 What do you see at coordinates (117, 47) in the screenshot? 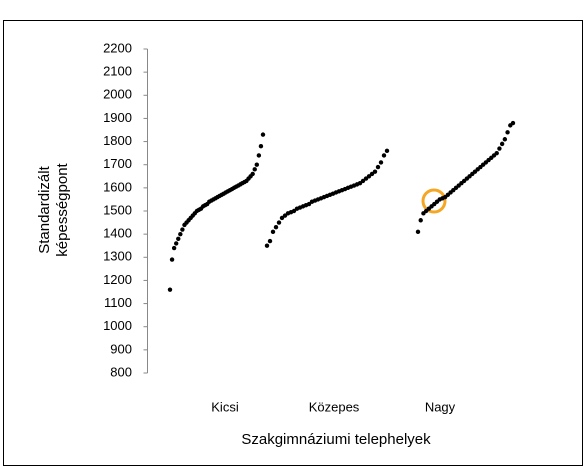
I see `y-tick-label: 2200` at bounding box center [117, 47].